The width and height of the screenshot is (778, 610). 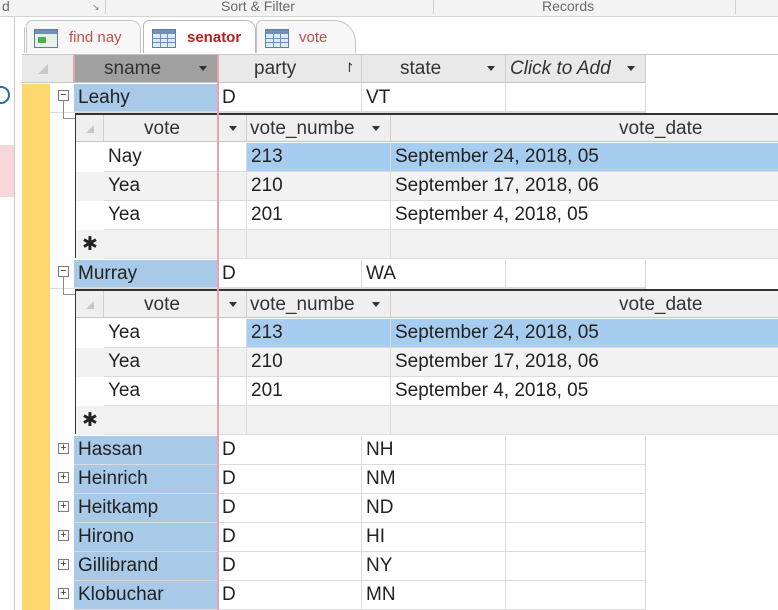 I want to click on cell-sname: Leahy, so click(x=146, y=98).